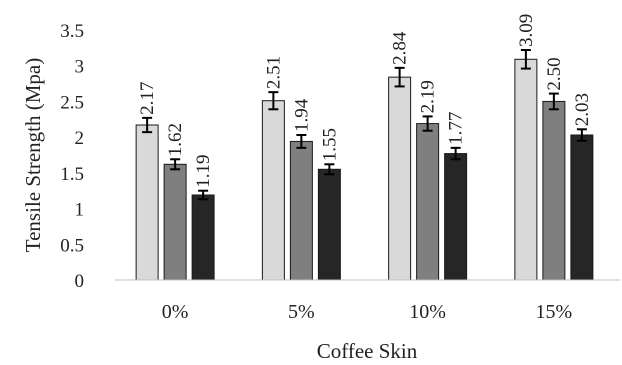 This screenshot has width=622, height=365. I want to click on y-tick-label: 1.5, so click(72, 174).